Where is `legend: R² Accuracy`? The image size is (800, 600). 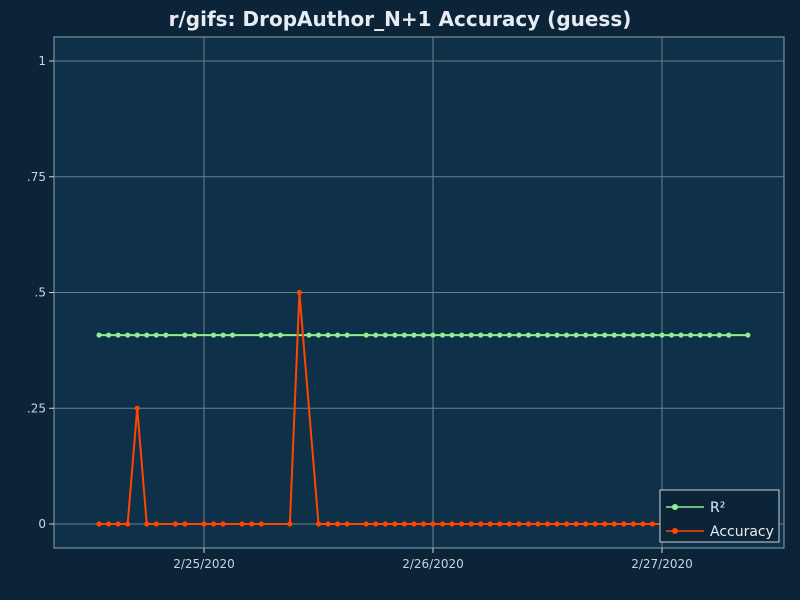 legend: R² Accuracy is located at coordinates (719, 516).